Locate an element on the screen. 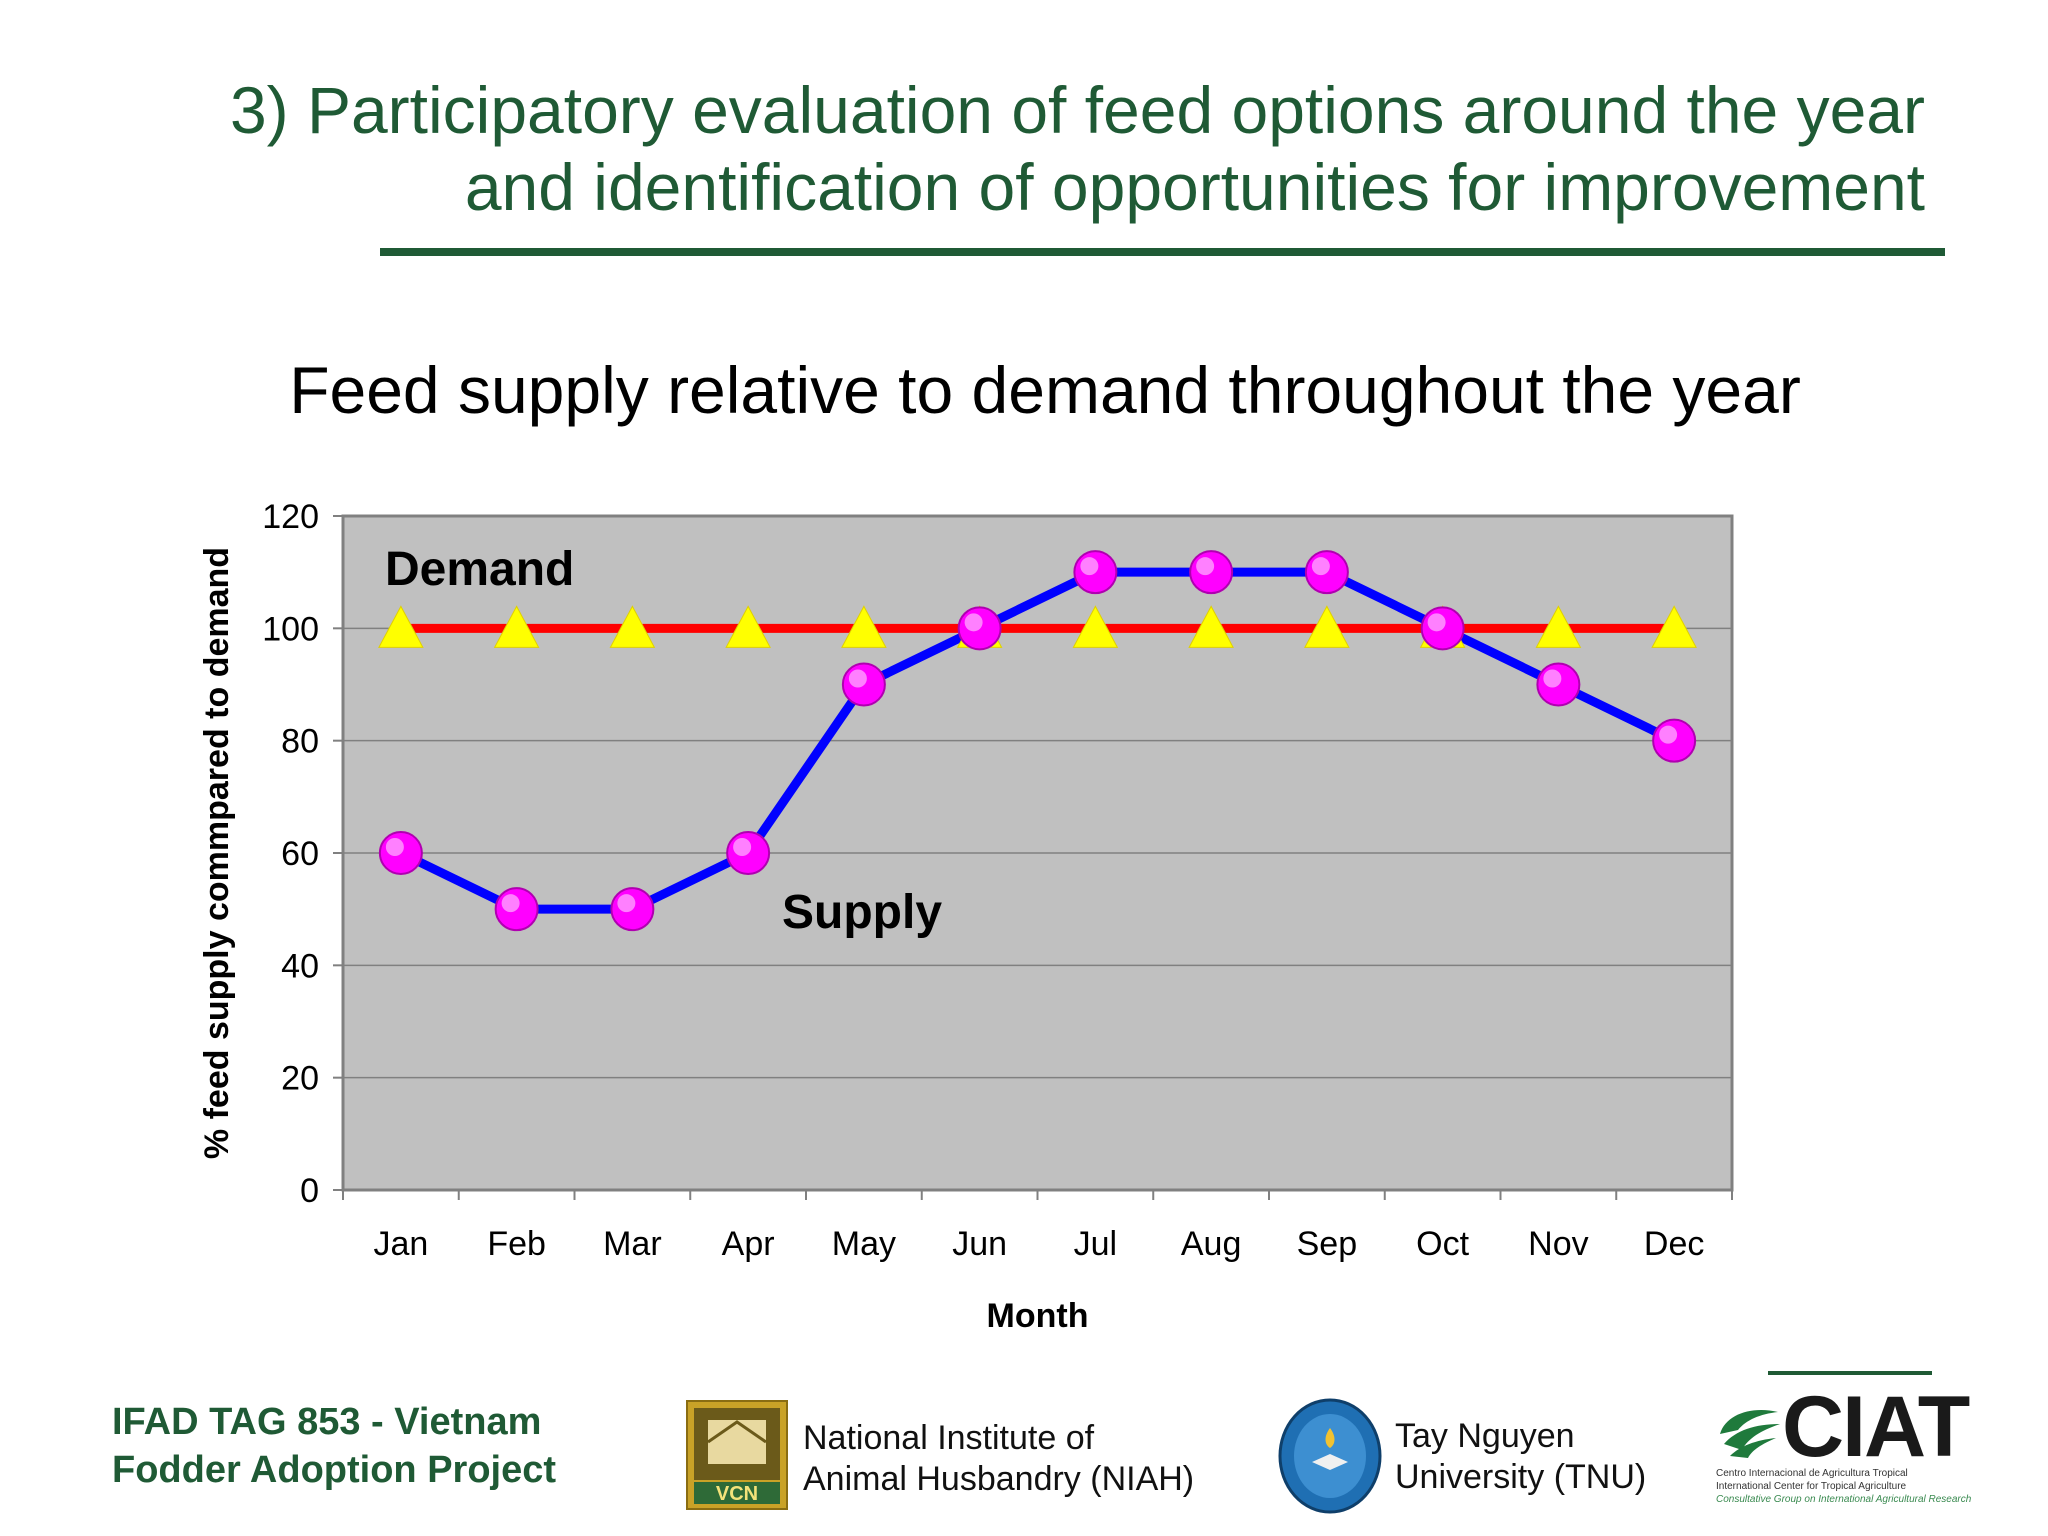 This screenshot has height=1536, width=2048. y-tick-label: 20 is located at coordinates (300, 1079).